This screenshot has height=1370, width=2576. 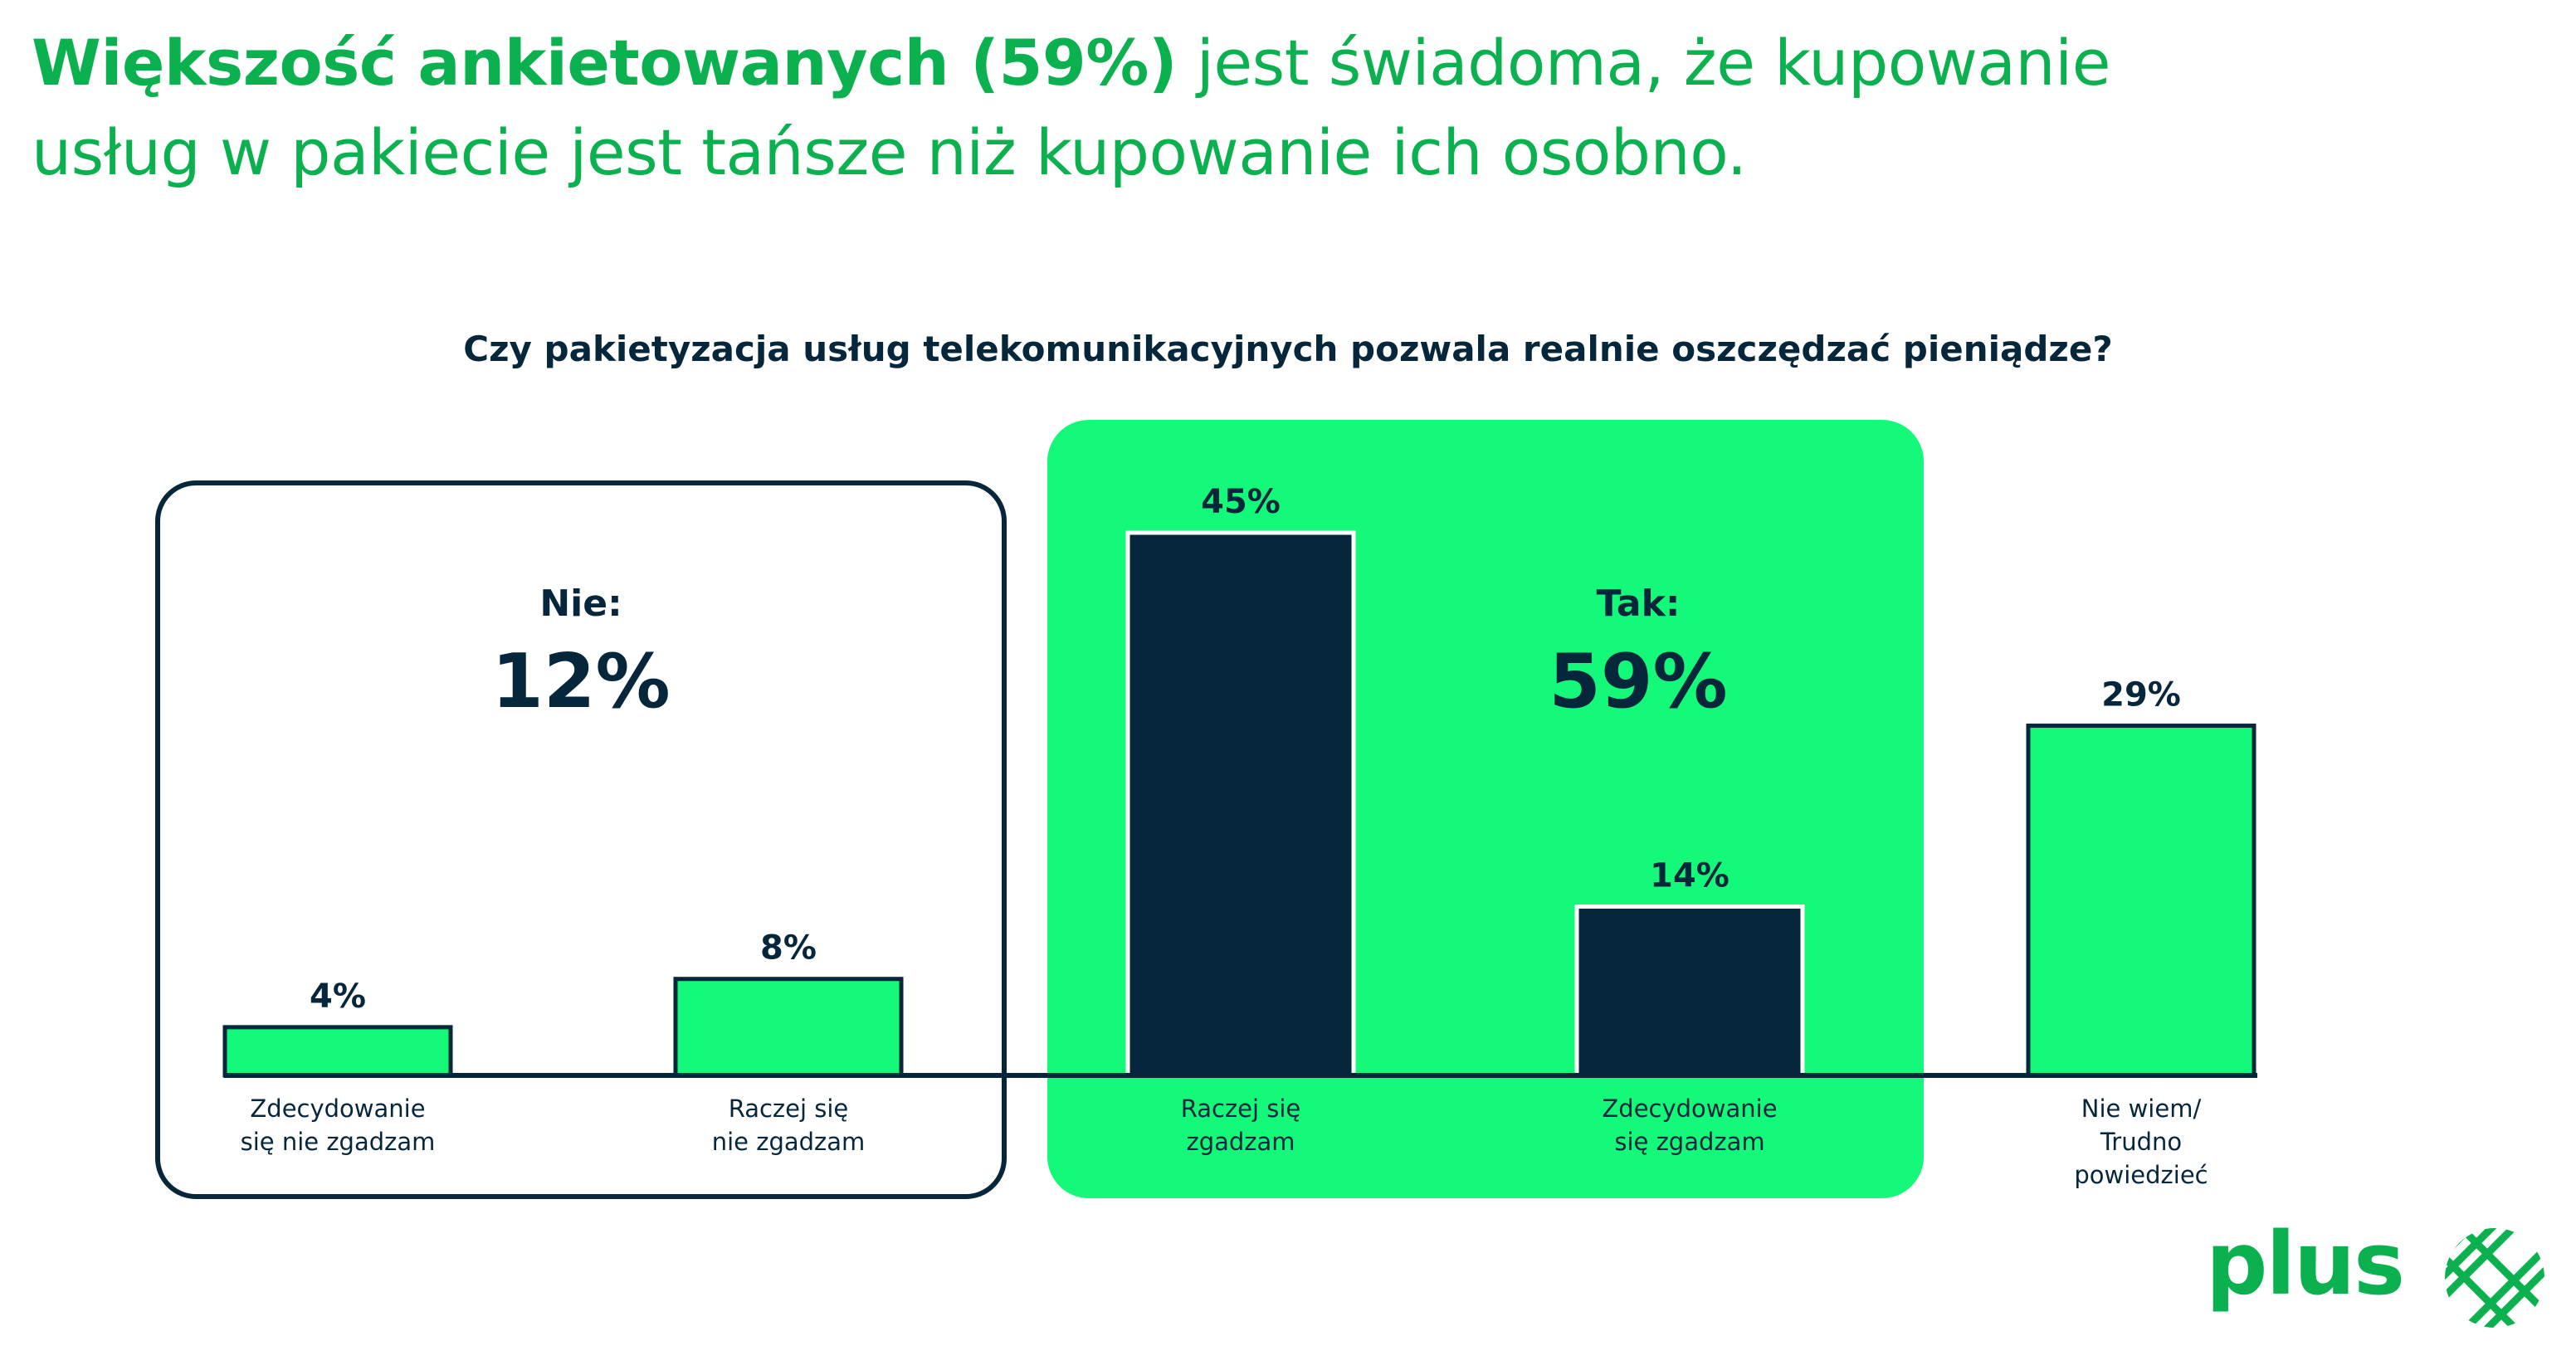 I want to click on category-label-5-line-1: Nie wiem/, so click(x=2141, y=1109).